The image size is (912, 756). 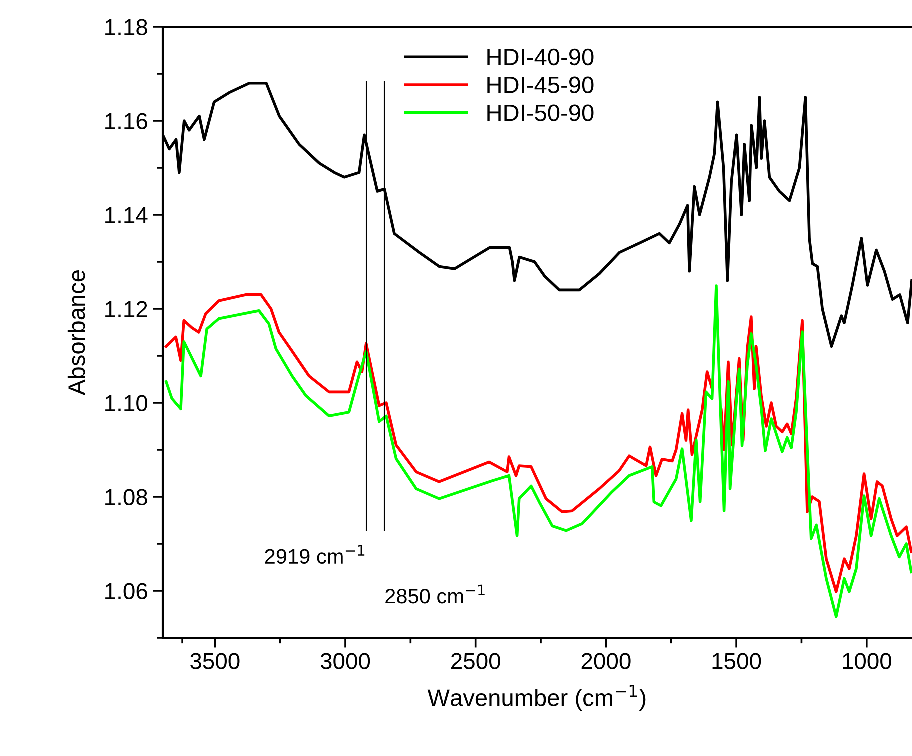 I want to click on x-axis-title: Wavenumber (cm$^{−1}$), so click(x=537, y=698).